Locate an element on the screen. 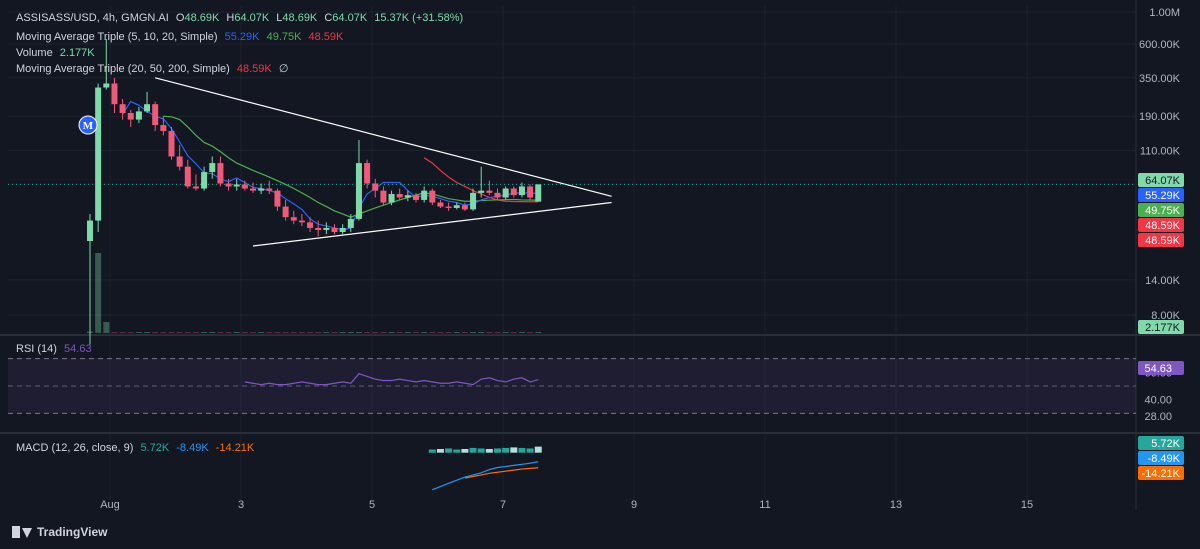  macd-signal-line is located at coordinates (501, 473).